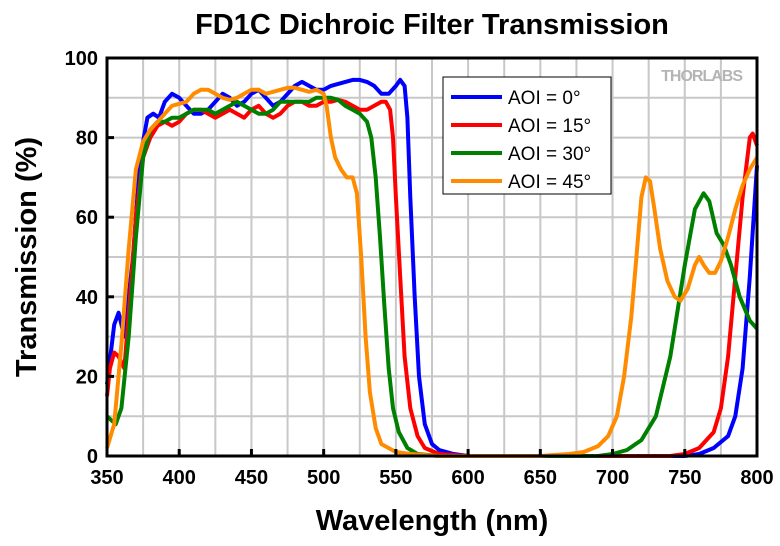  What do you see at coordinates (702, 76) in the screenshot?
I see `watermark-logo: THORLABS` at bounding box center [702, 76].